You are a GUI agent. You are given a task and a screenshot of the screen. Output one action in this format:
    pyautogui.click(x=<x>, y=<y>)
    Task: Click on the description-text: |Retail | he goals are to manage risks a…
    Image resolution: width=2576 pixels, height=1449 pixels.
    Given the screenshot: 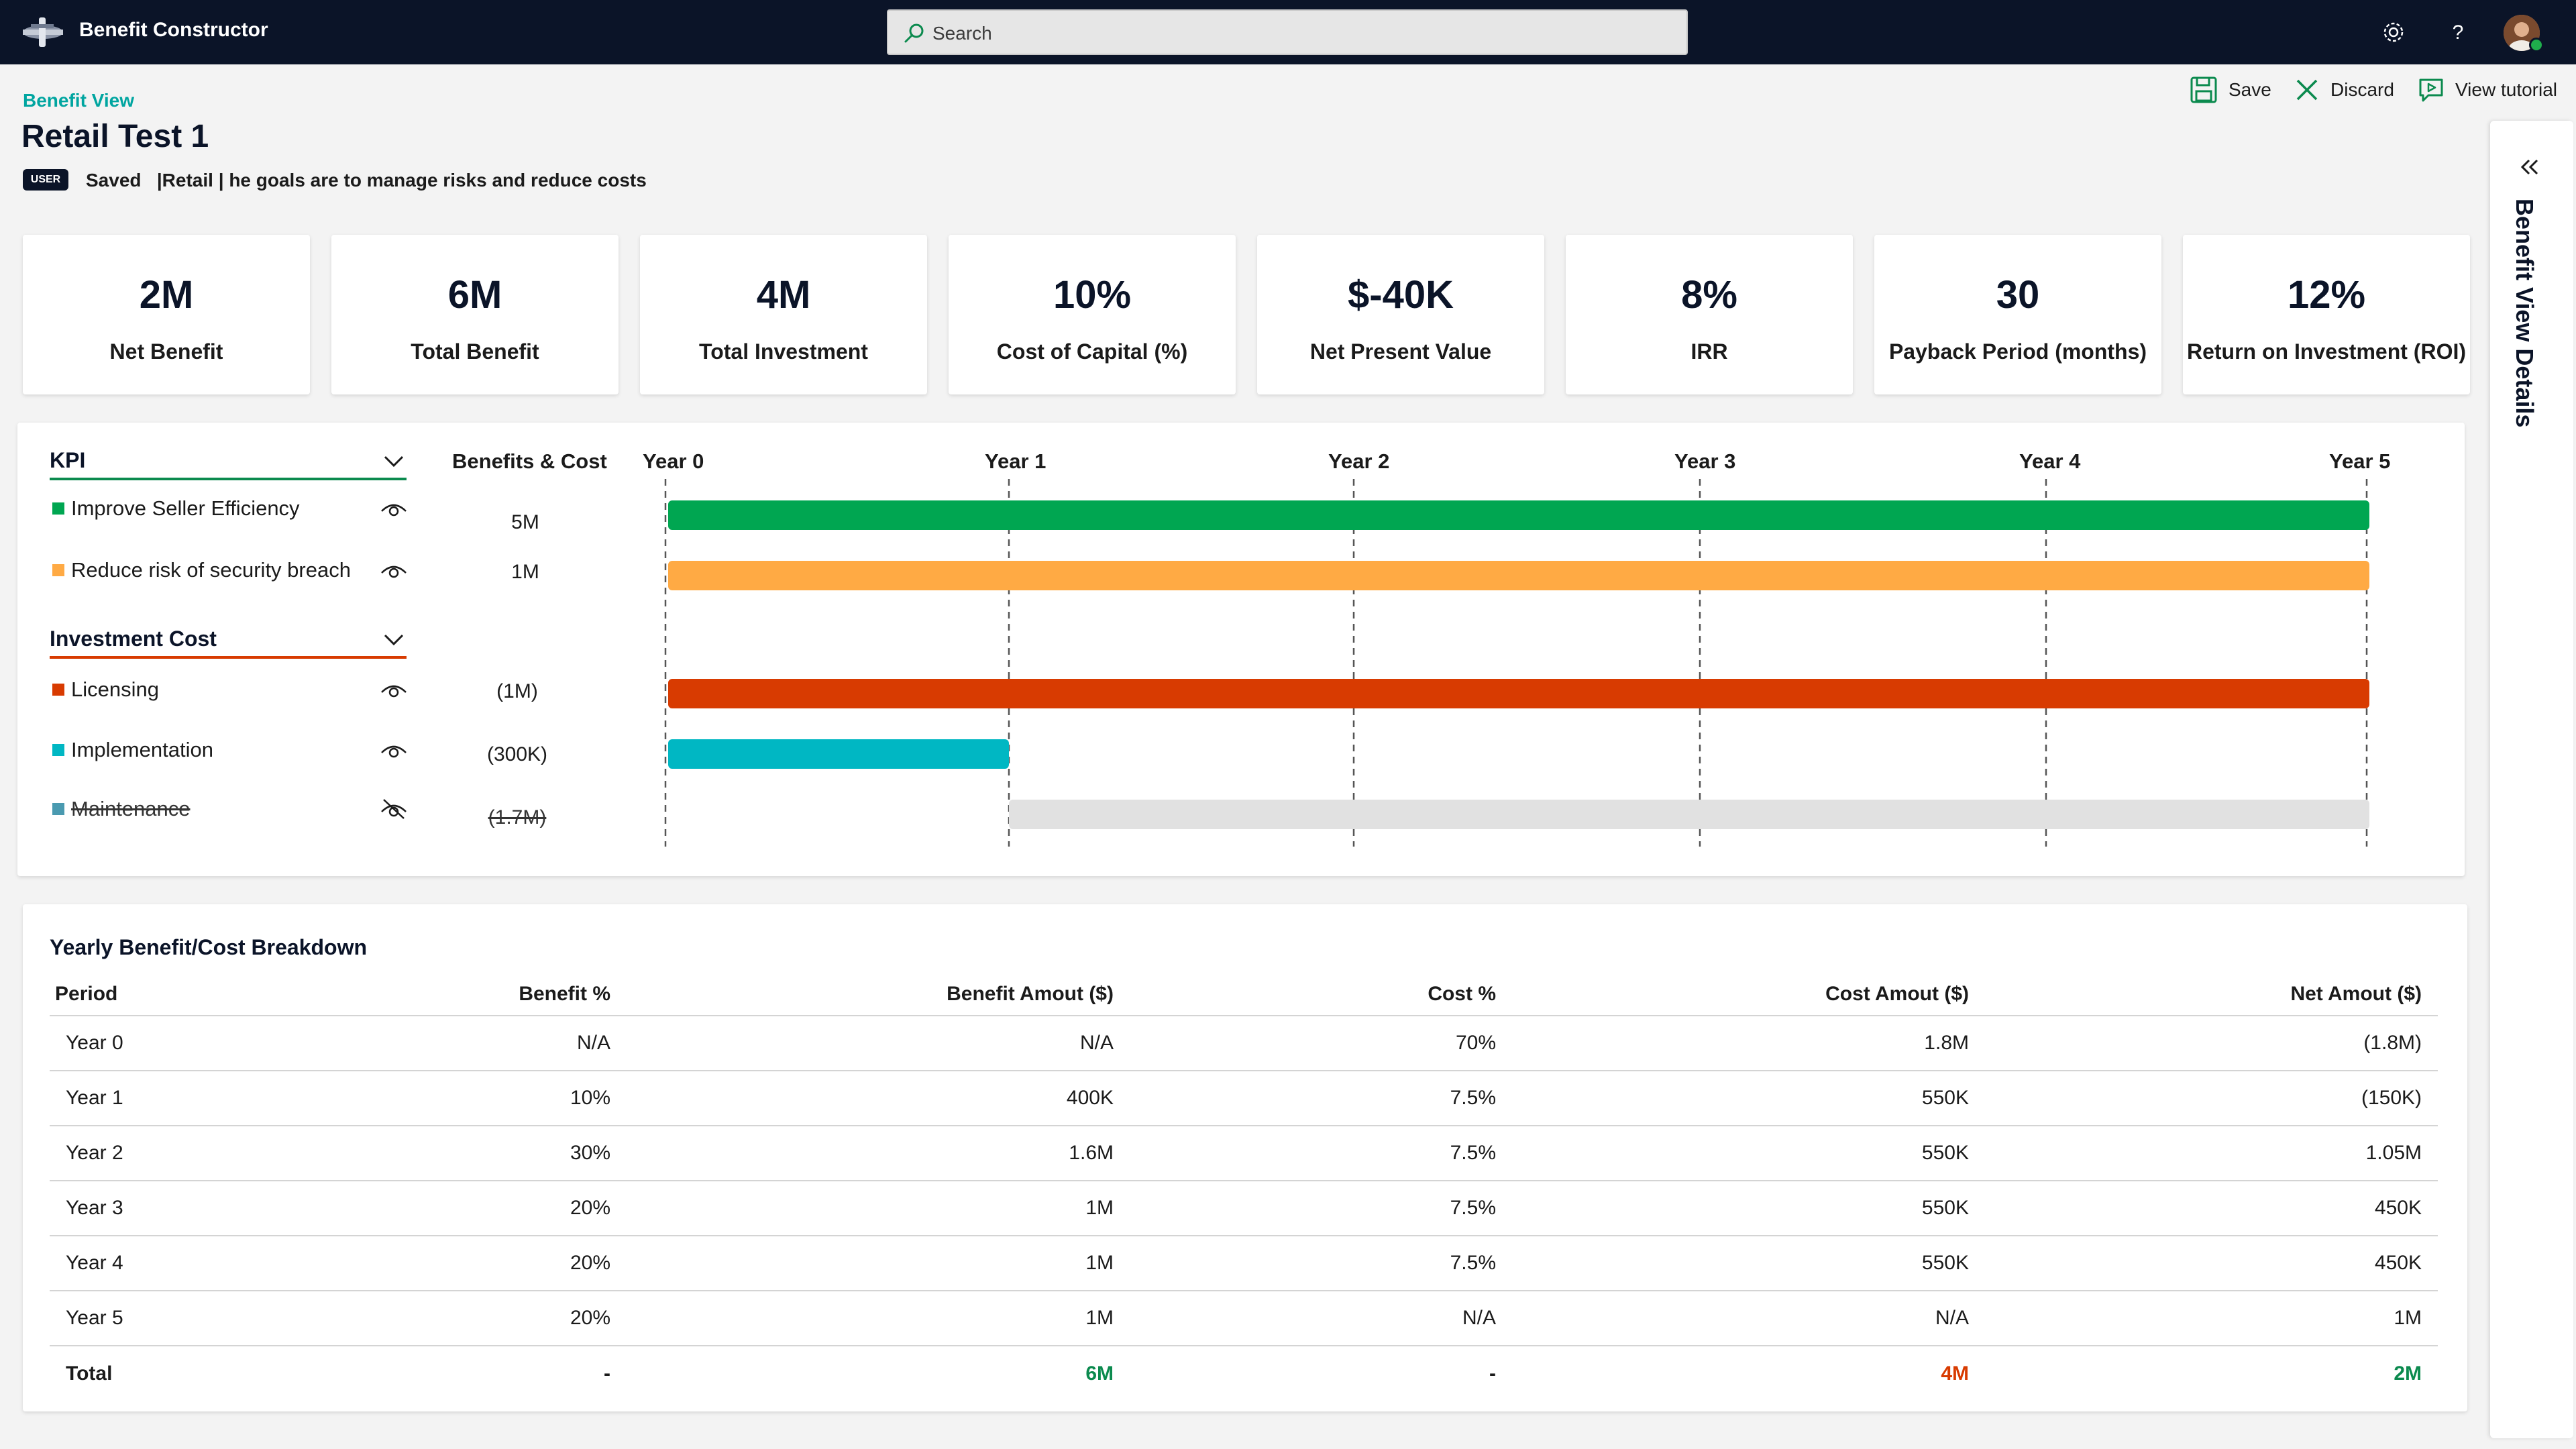 What is the action you would take?
    pyautogui.click(x=401, y=180)
    